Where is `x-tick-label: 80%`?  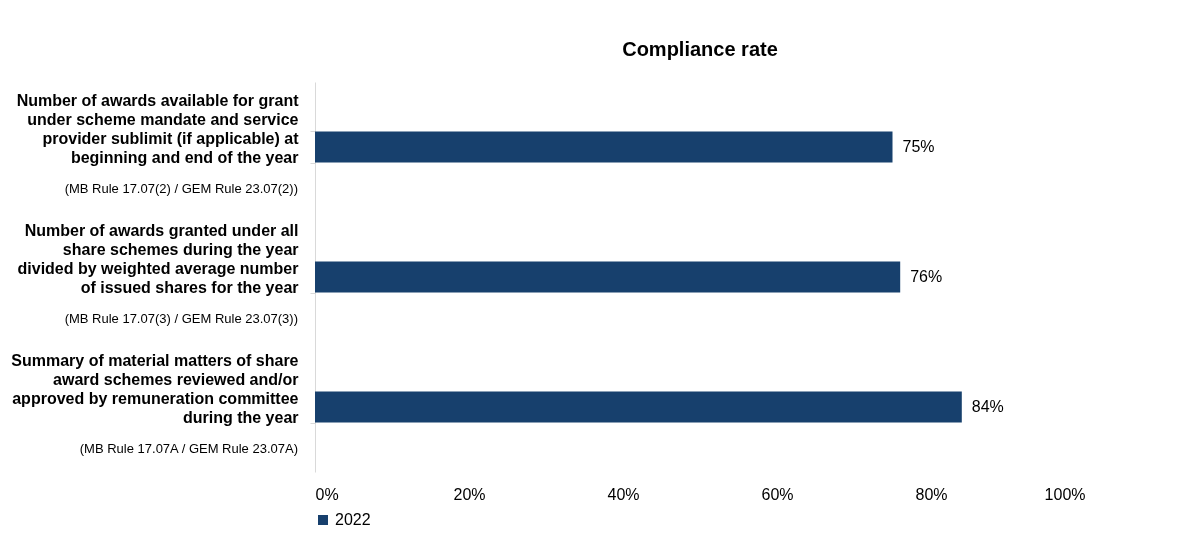
x-tick-label: 80% is located at coordinates (931, 494).